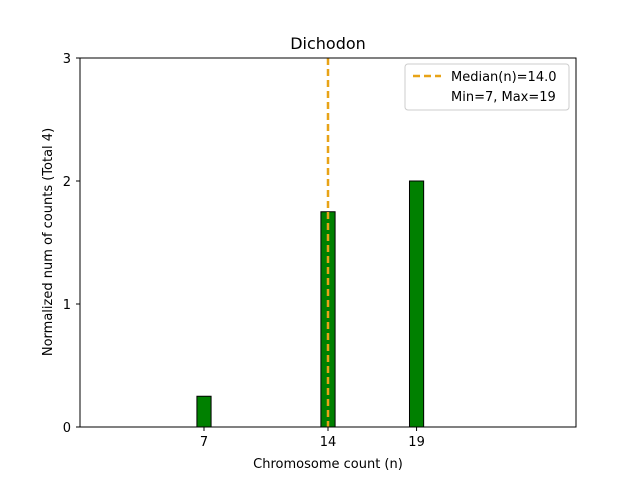 The image size is (640, 480). I want to click on x-tick-label-14: 14, so click(328, 442).